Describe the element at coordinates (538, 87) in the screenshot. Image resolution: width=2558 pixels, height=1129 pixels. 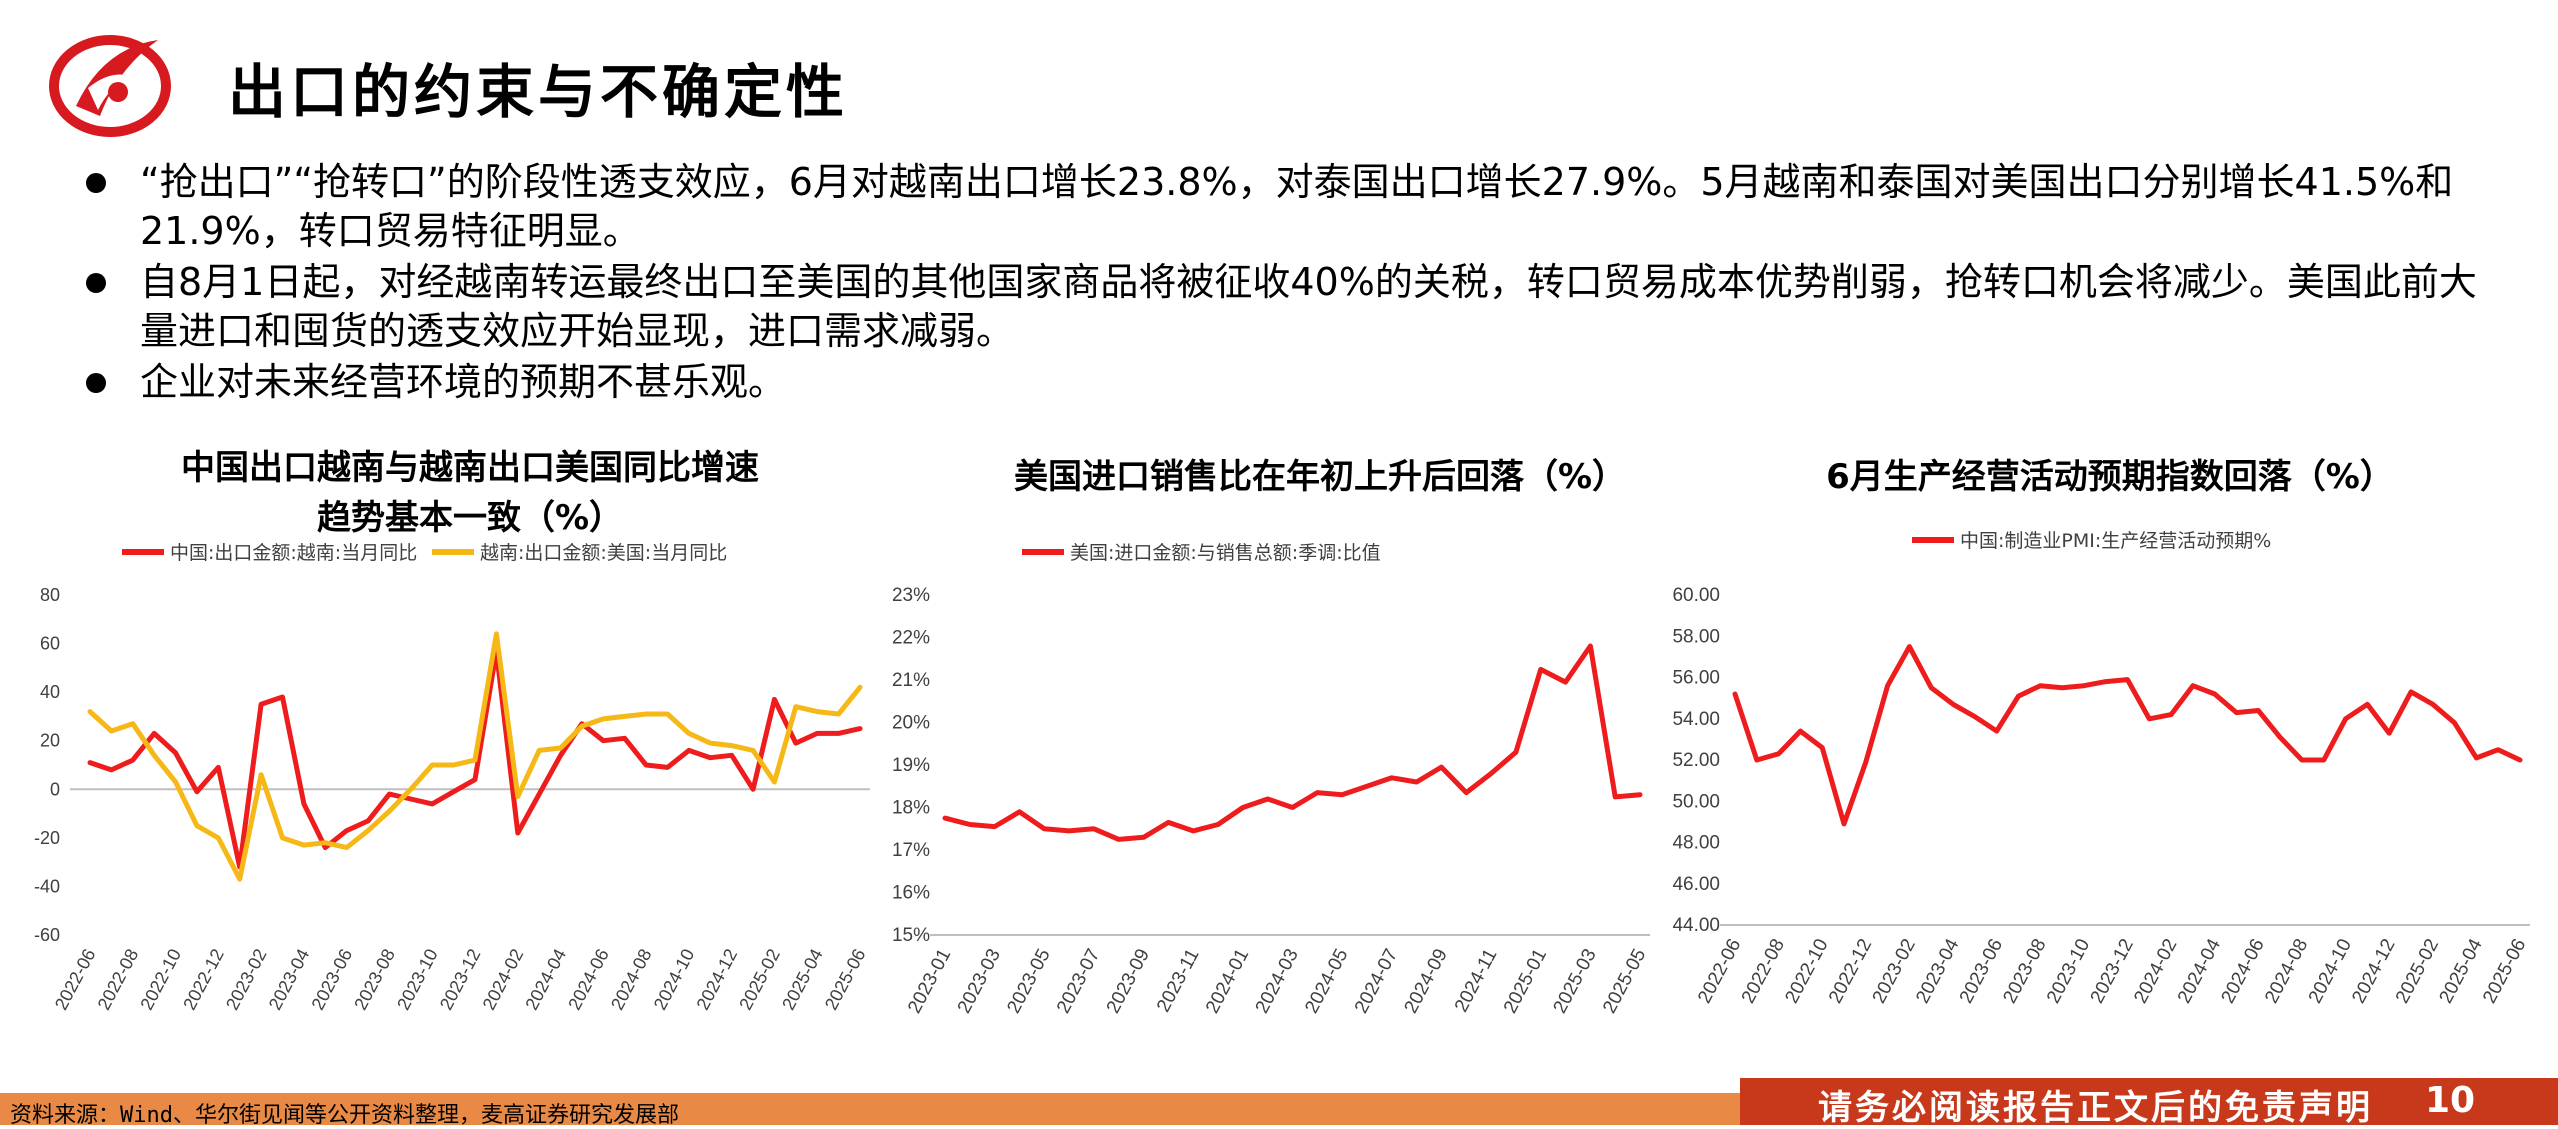
I see `page-title: 出口的约束与不确定性` at that location.